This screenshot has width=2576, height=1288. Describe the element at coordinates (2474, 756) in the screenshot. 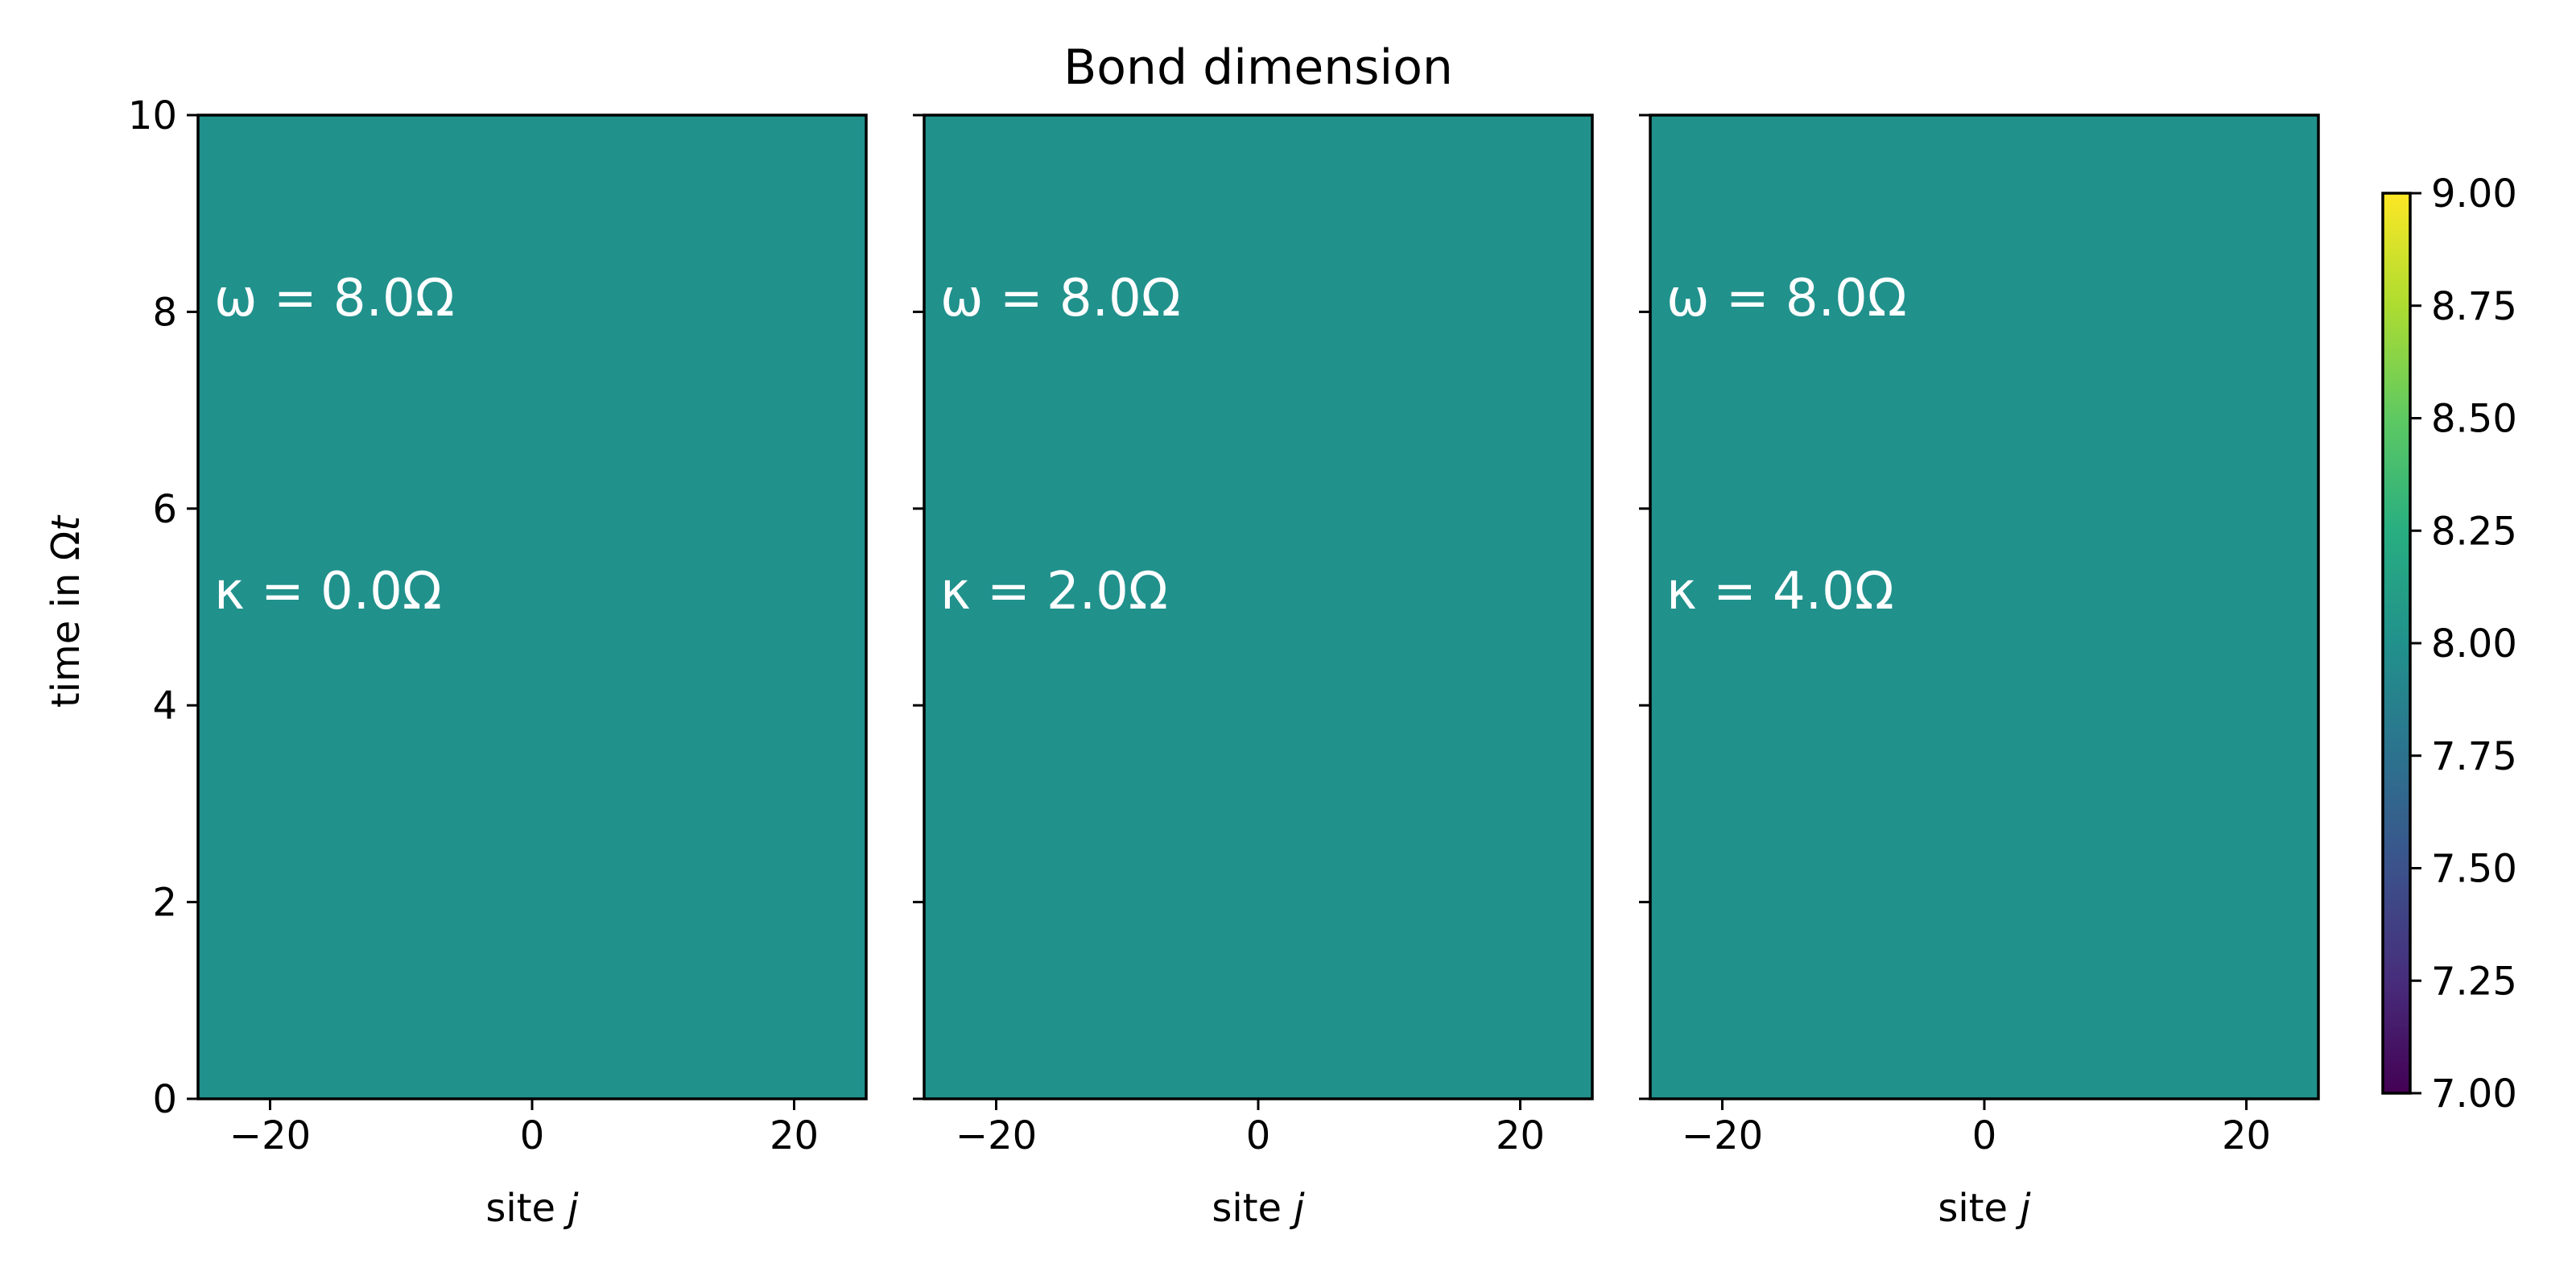

I see `colorbar-tick-label: 7.75` at that location.